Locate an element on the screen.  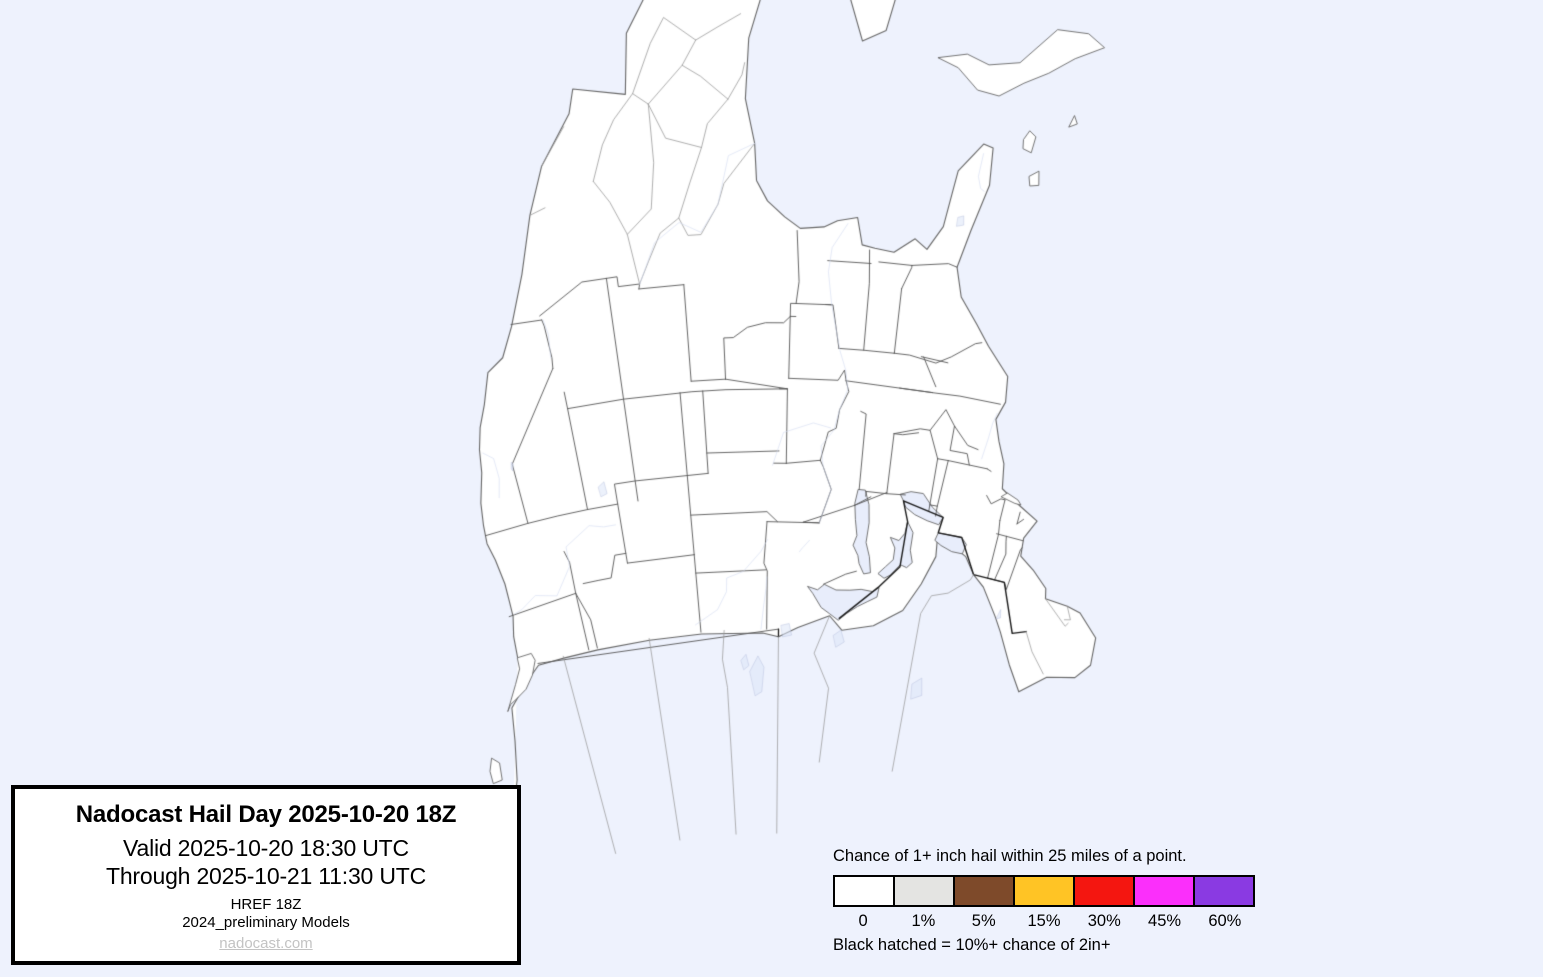
through-time-label: Through 2025-10-21 11:30 UTC is located at coordinates (265, 875).